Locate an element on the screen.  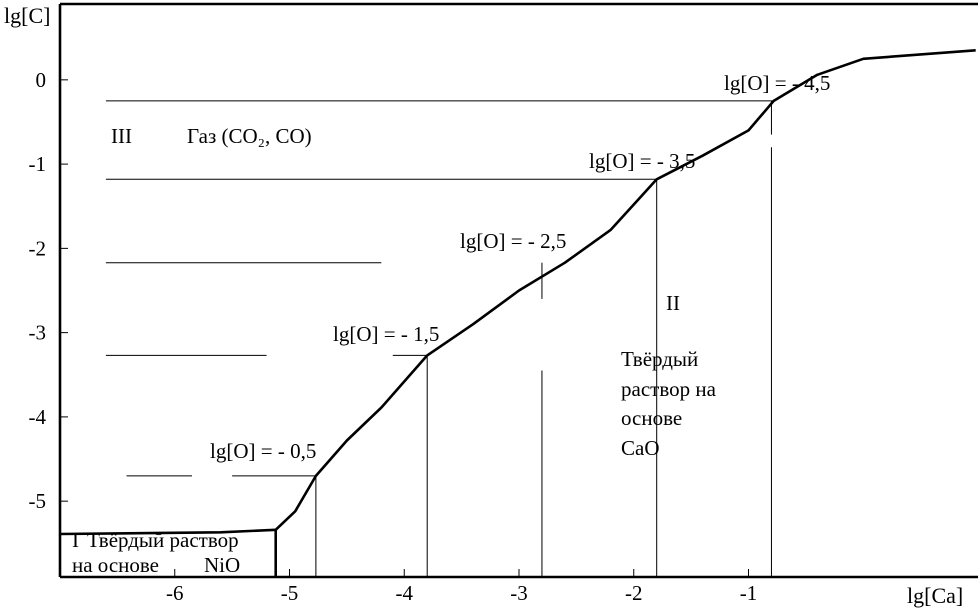
x-tick-label: -1 is located at coordinates (749, 593).